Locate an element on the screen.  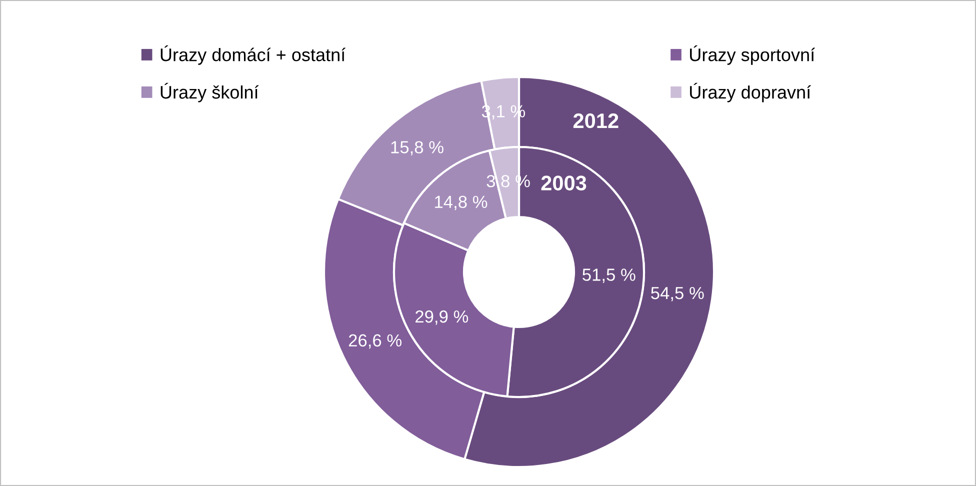
data-label: 15,8 % is located at coordinates (417, 148).